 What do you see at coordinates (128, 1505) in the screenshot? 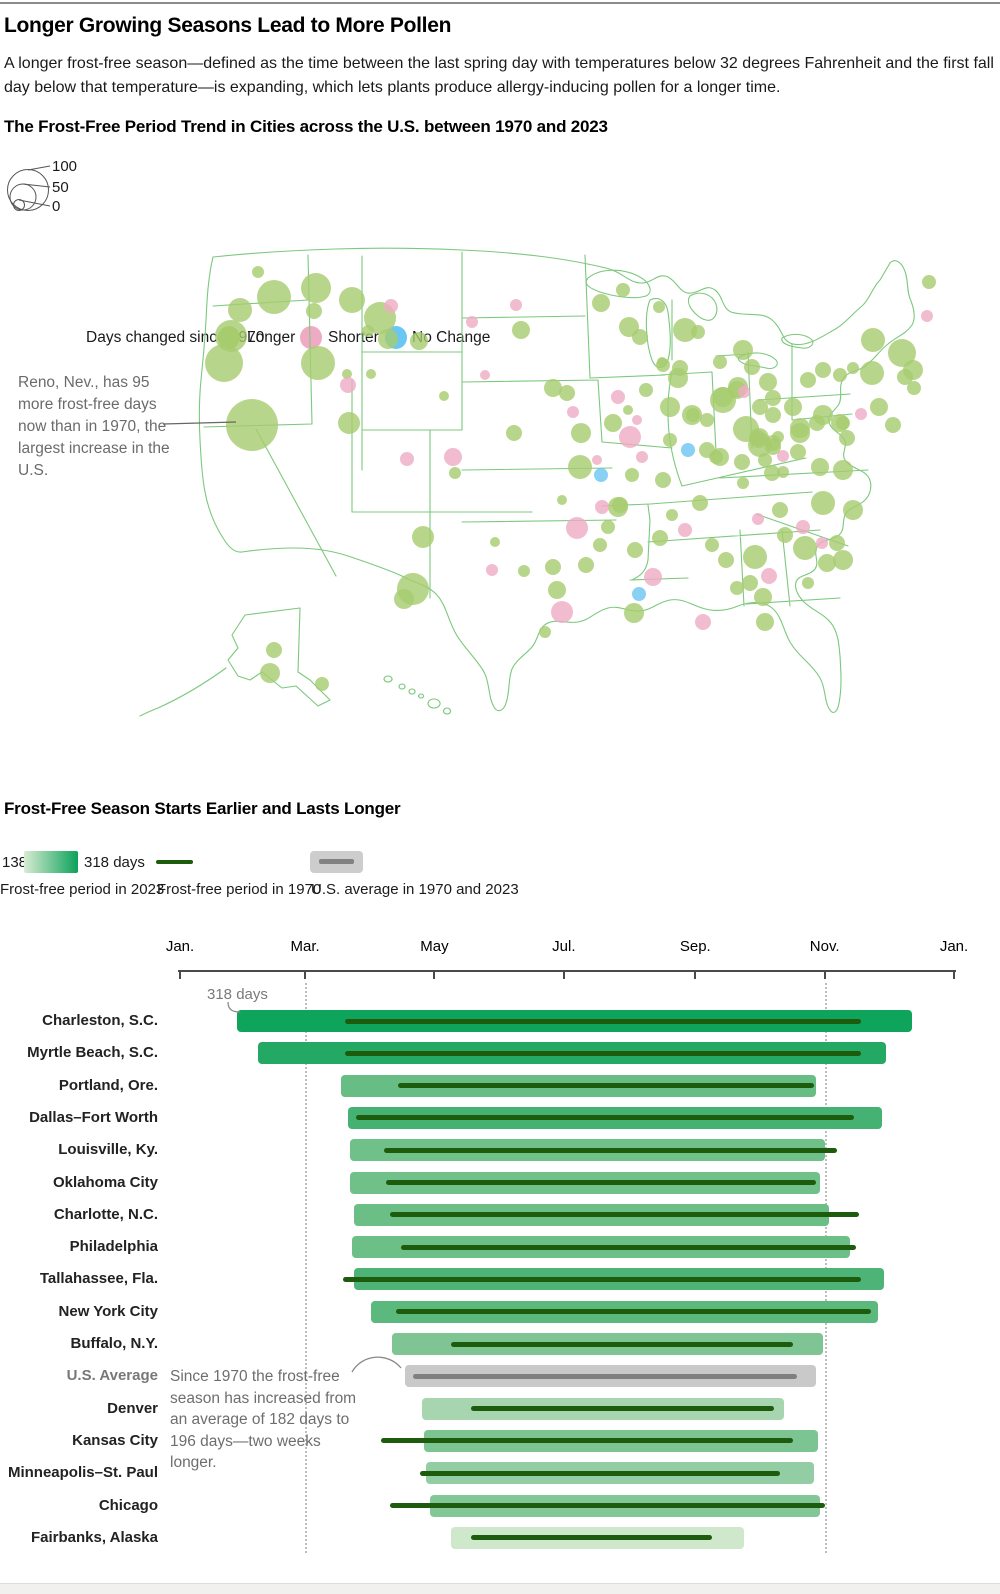
I see `city-label: Chicago` at bounding box center [128, 1505].